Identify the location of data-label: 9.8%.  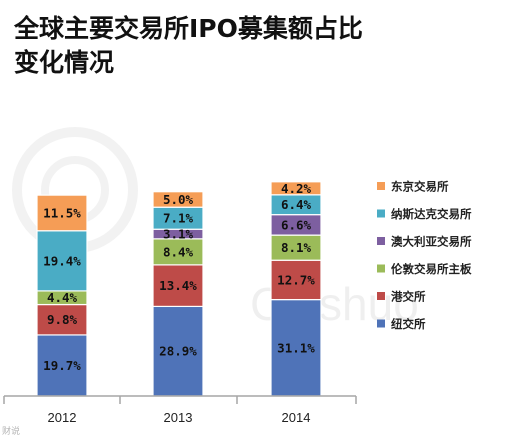
(62, 319).